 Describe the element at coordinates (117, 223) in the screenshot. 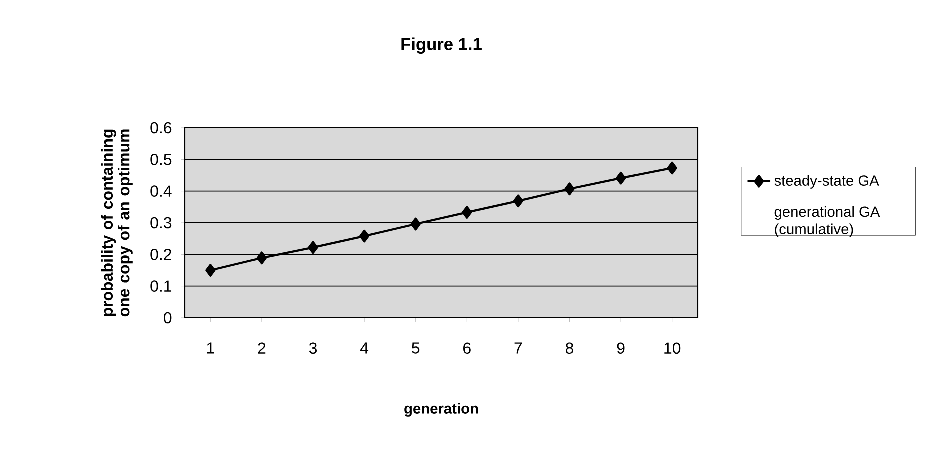

I see `y-axis-title: probability of containing one copy of an optimum` at that location.